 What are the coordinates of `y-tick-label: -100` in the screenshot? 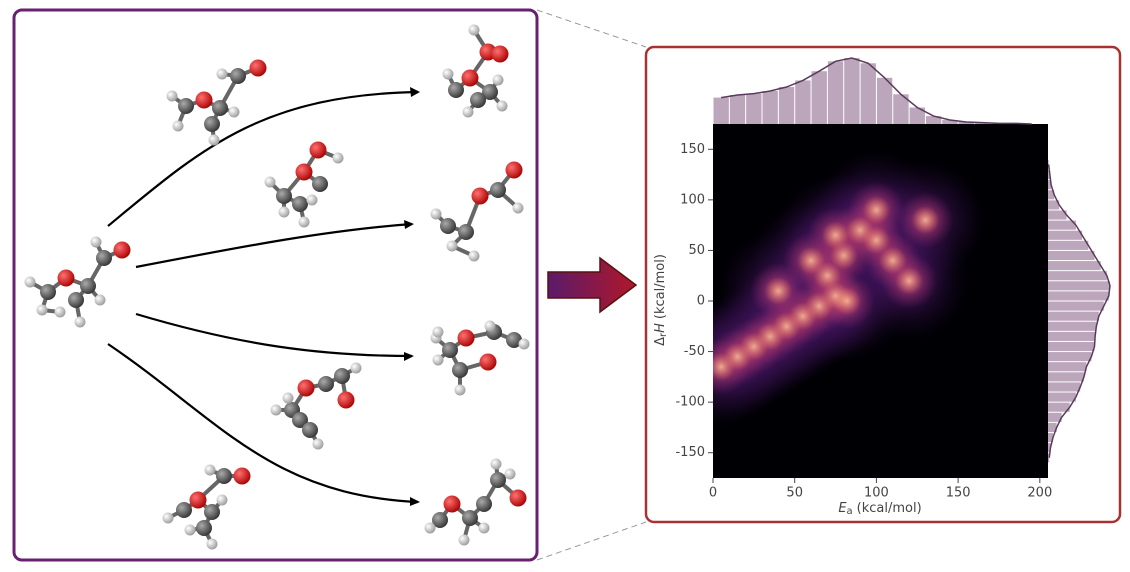 It's located at (690, 402).